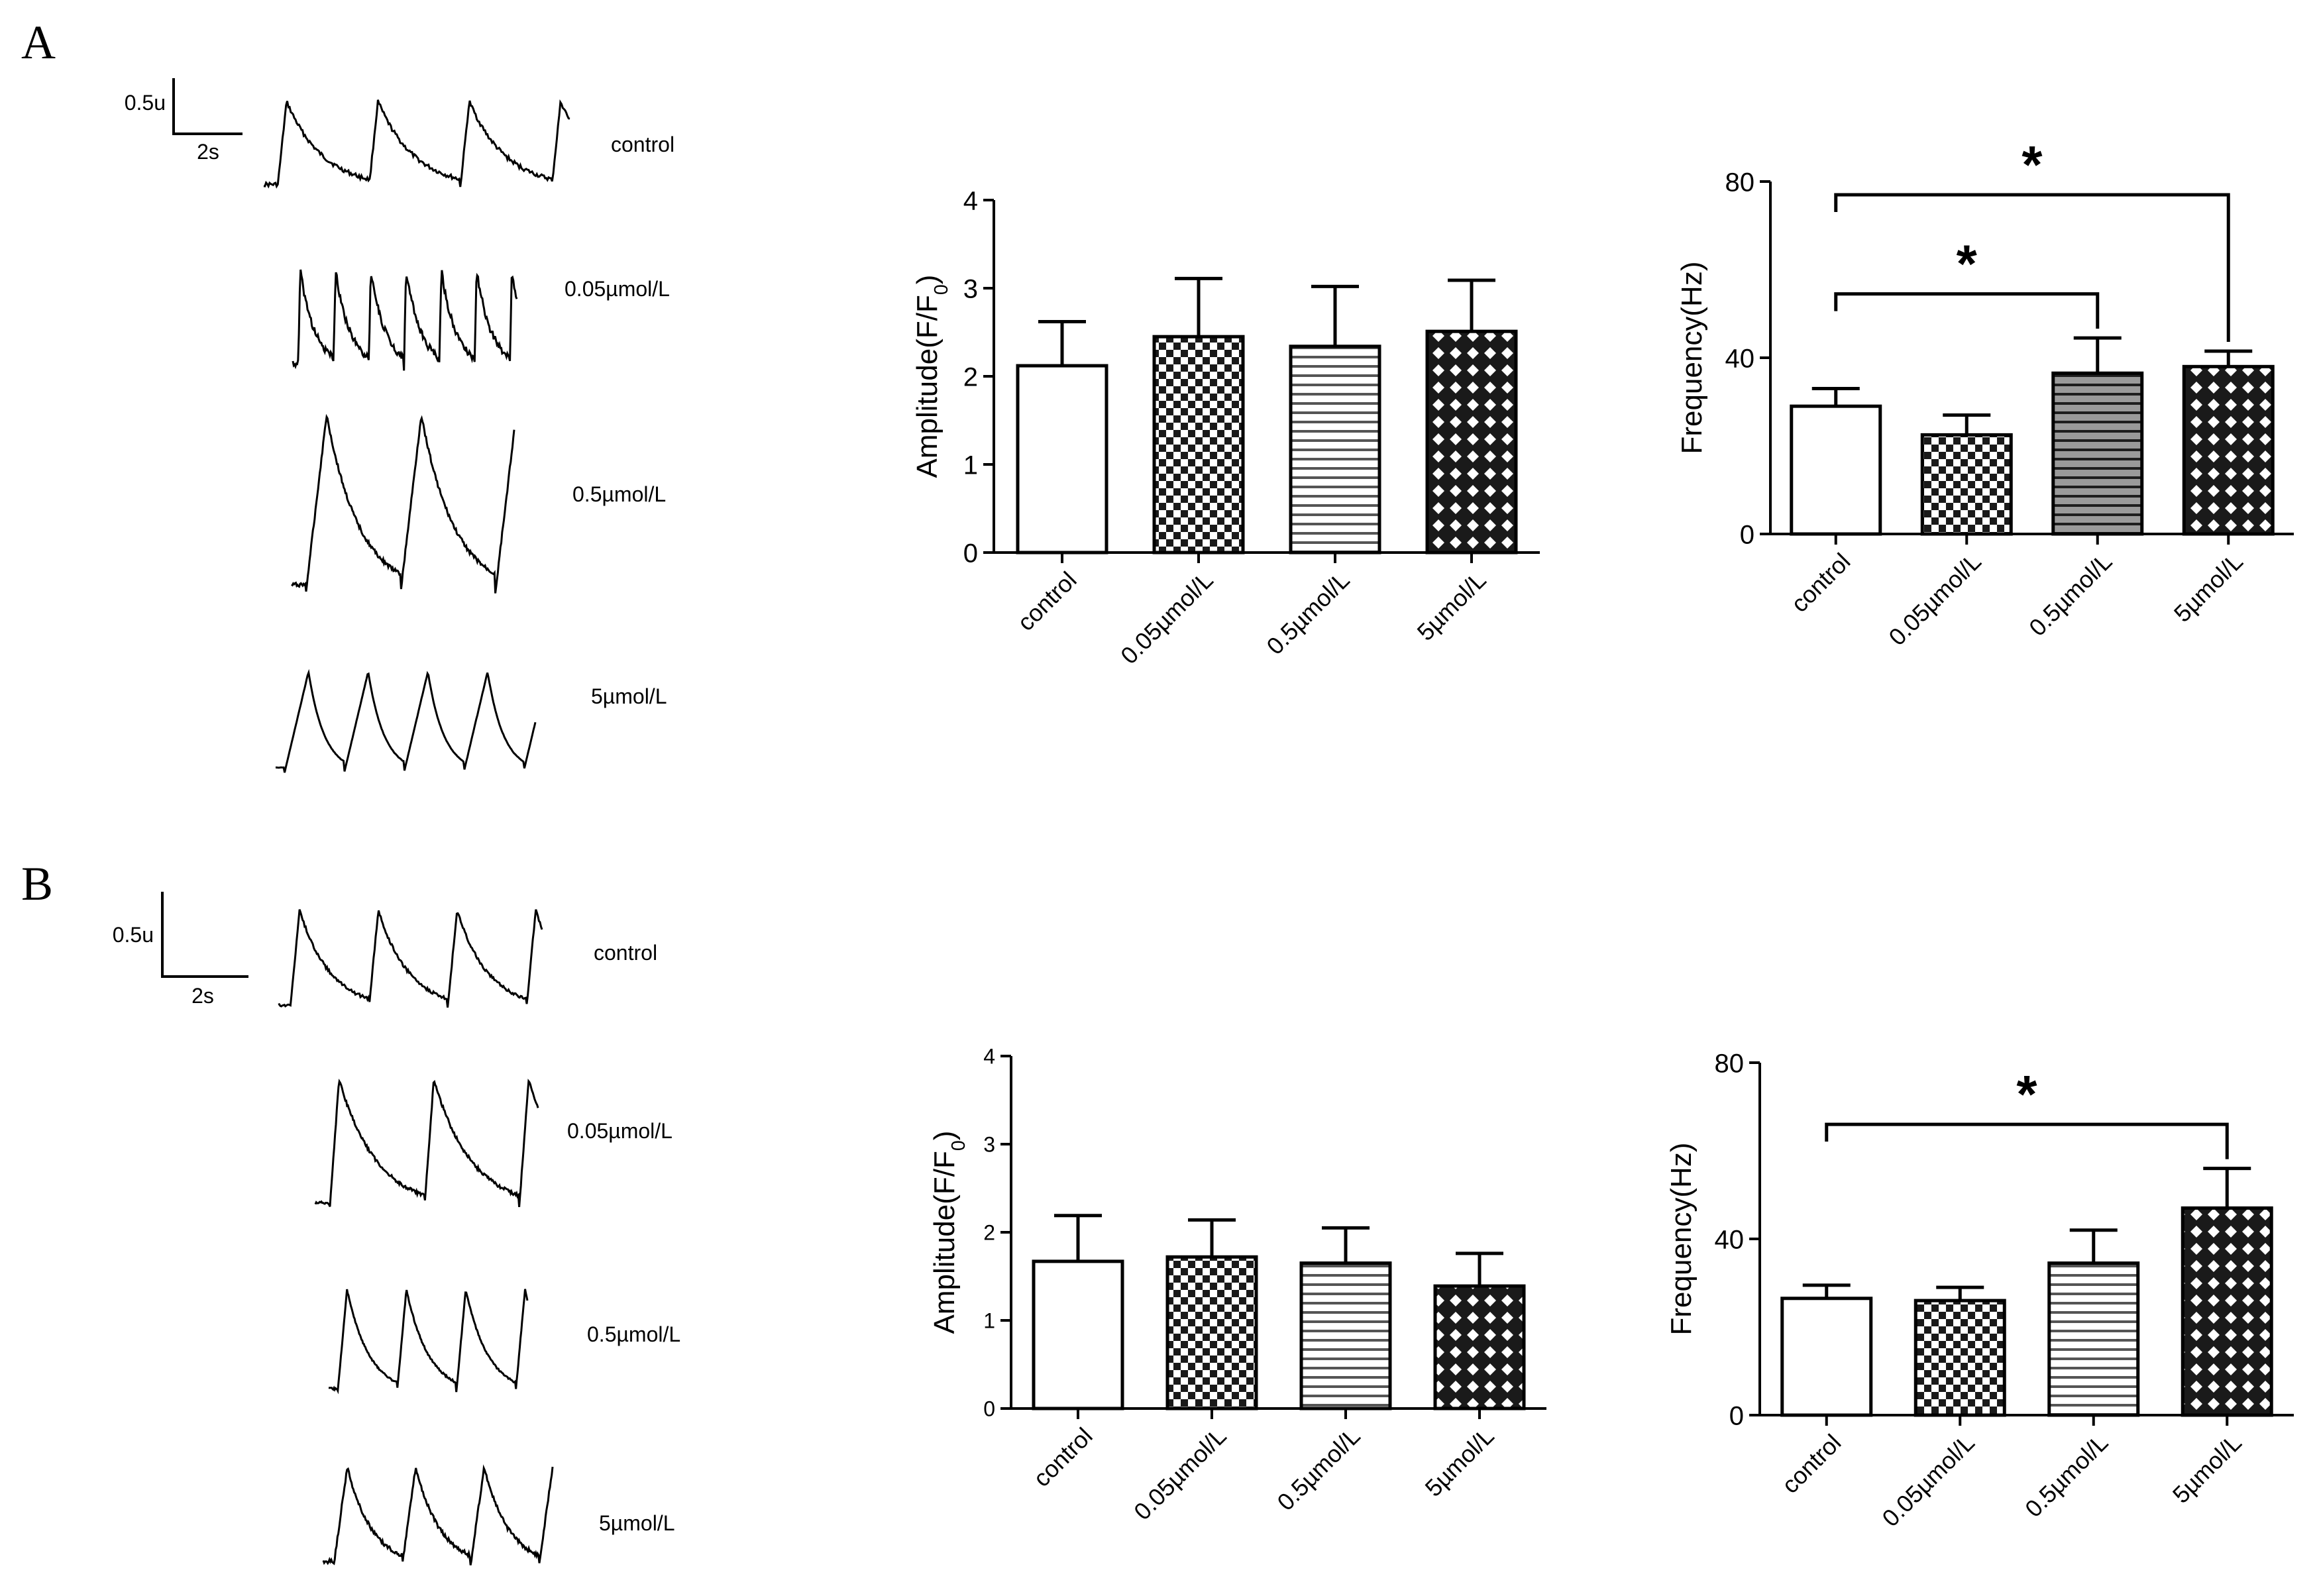 Image resolution: width=2319 pixels, height=1596 pixels. What do you see at coordinates (38, 42) in the screenshot?
I see `panel-letter-a: A` at bounding box center [38, 42].